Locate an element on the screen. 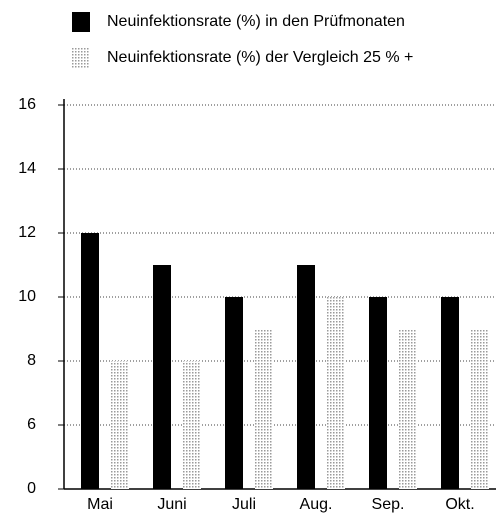 The height and width of the screenshot is (515, 496). y-tick-label: 8 is located at coordinates (31, 360).